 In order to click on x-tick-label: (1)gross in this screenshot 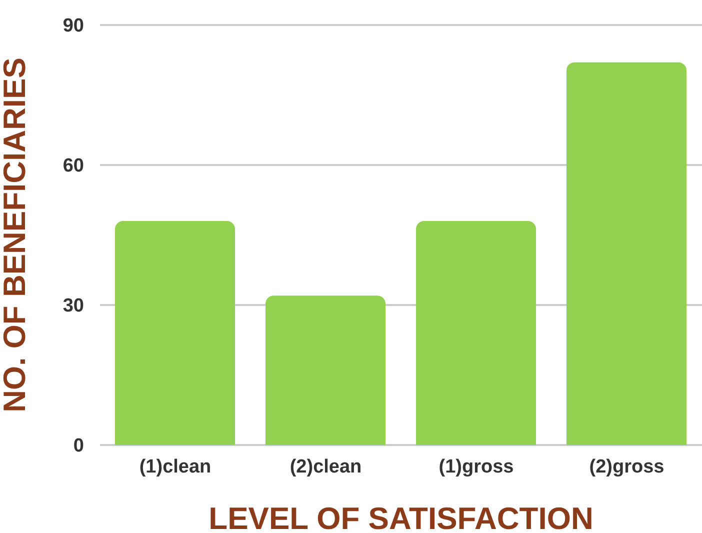, I will do `click(476, 467)`.